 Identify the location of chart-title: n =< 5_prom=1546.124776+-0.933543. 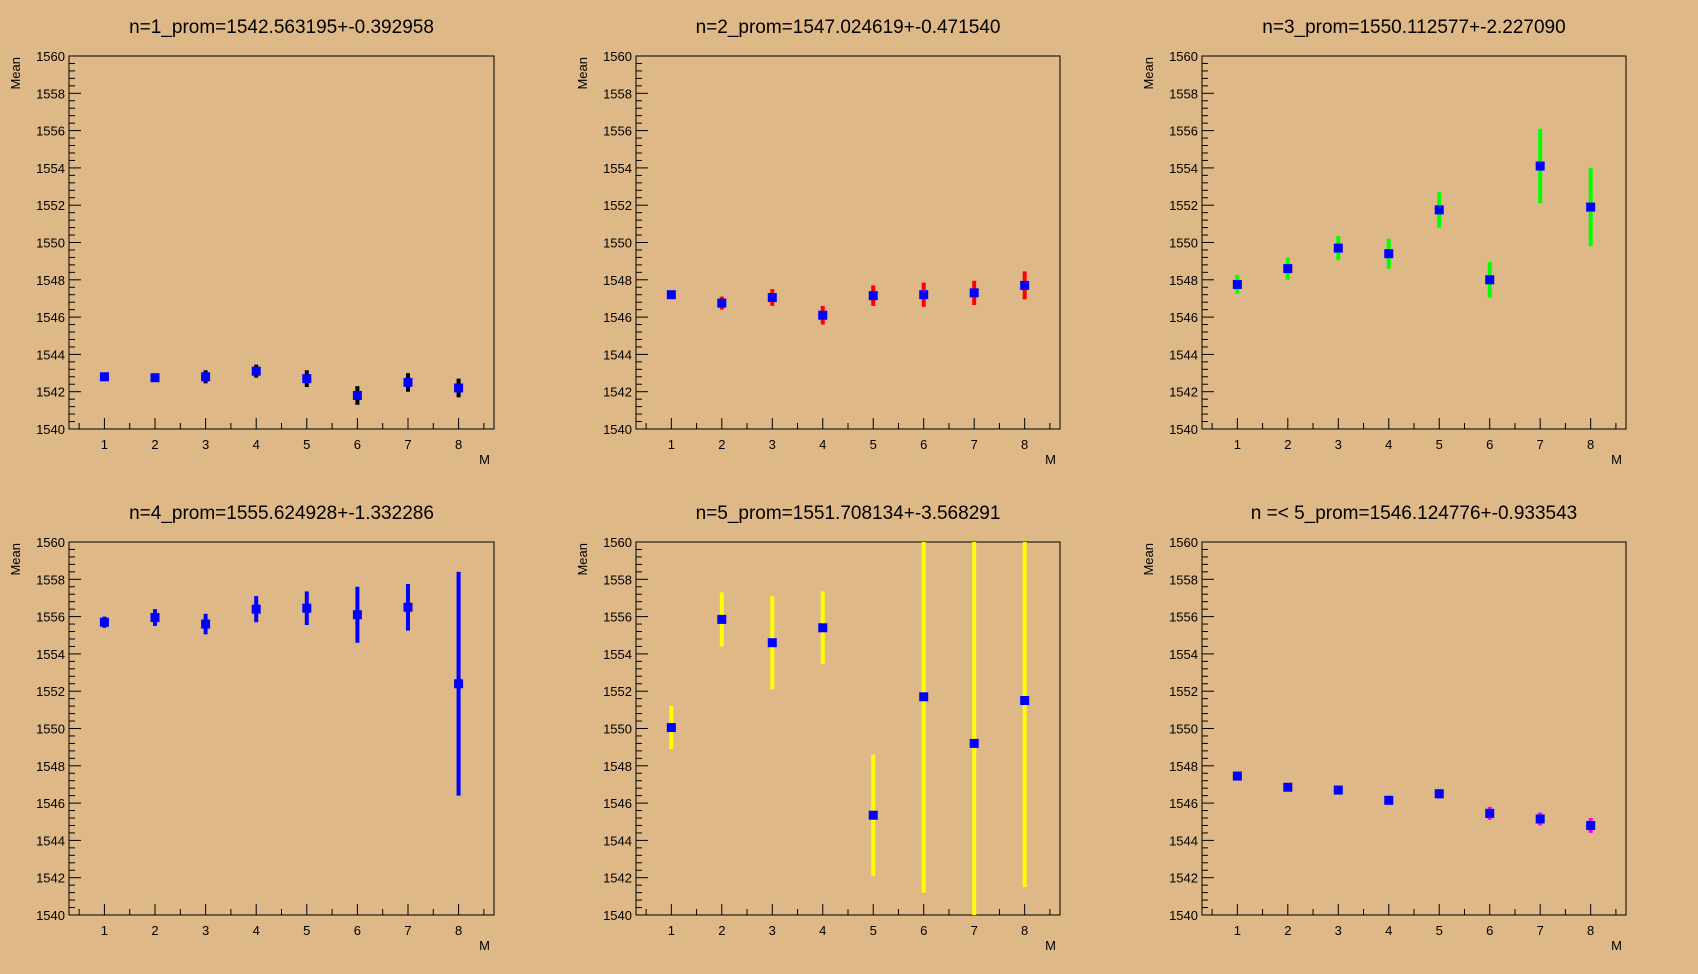
(1414, 513).